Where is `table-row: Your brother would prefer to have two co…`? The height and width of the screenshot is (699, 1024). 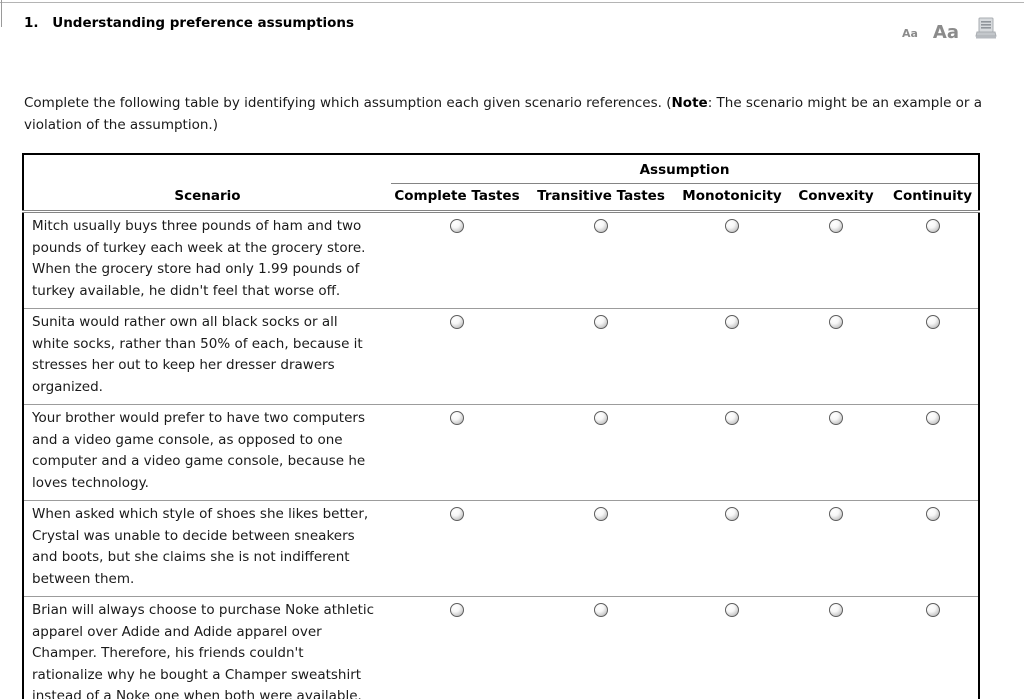 table-row: Your brother would prefer to have two co… is located at coordinates (501, 452).